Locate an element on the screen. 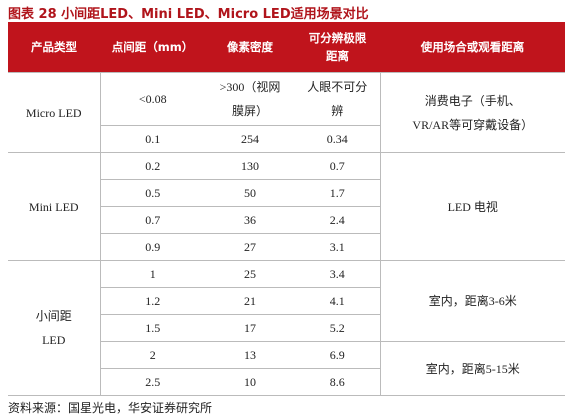  cell-text: 0.1 is located at coordinates (153, 139).